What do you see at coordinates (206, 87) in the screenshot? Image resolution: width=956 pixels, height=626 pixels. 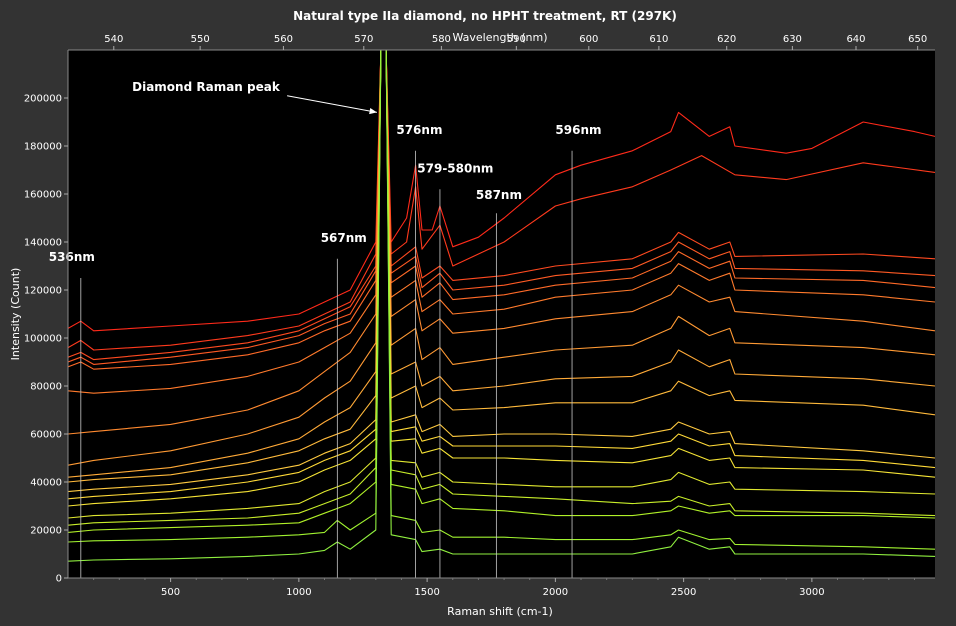 I see `annotation-label-1: Diamond Raman peak` at bounding box center [206, 87].